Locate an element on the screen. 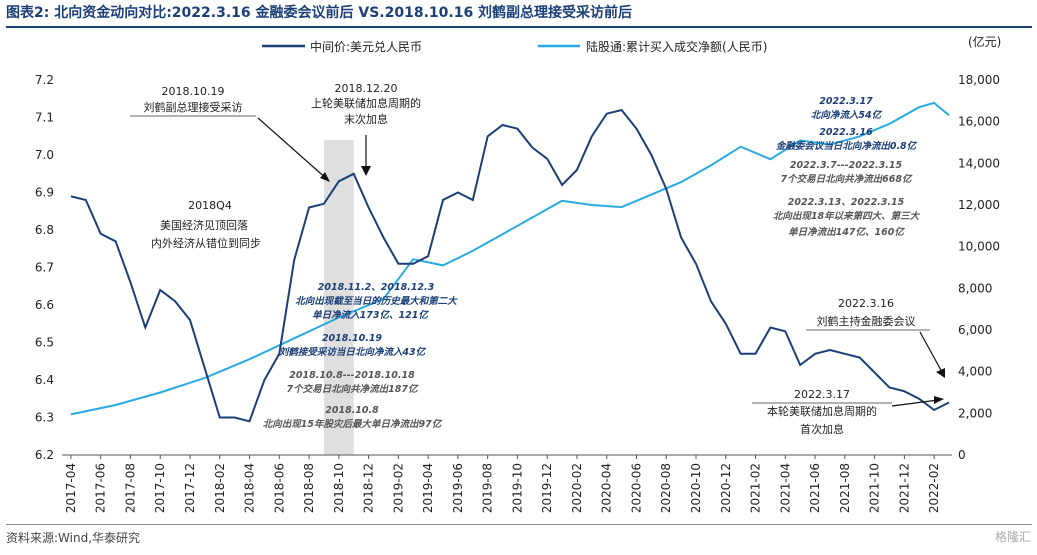  x-tick-label: 2019-10 is located at coordinates (517, 488).